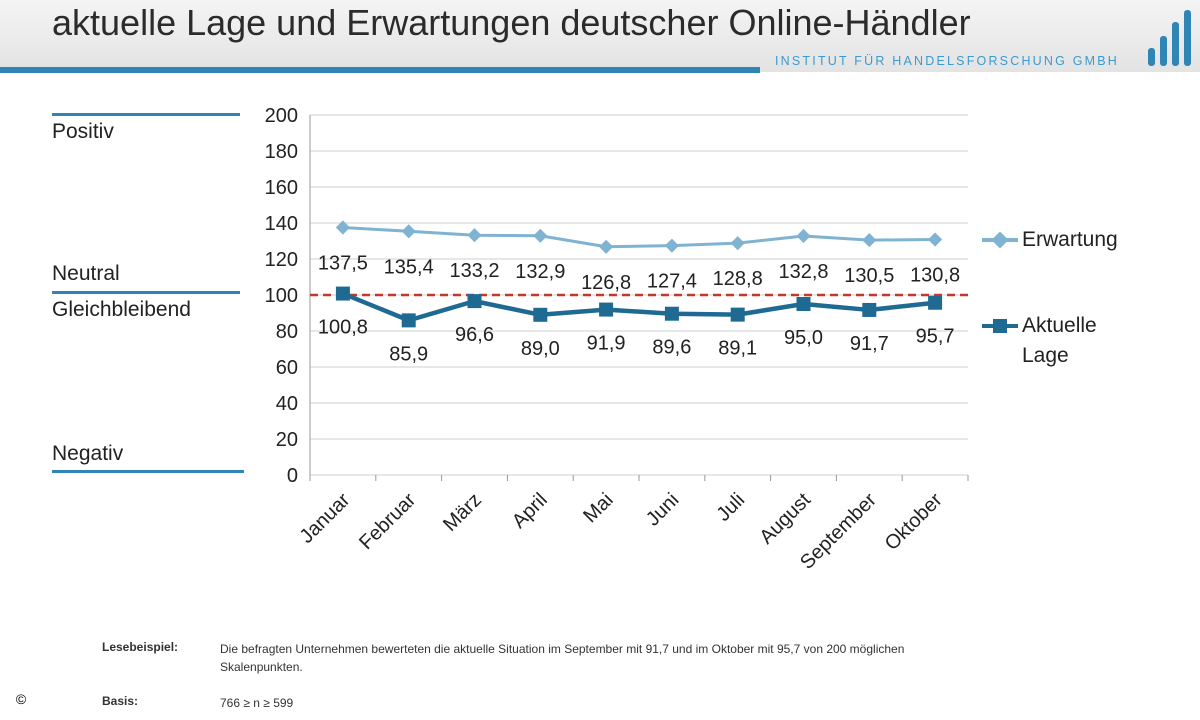 Image resolution: width=1200 pixels, height=720 pixels. I want to click on y-tick-label: 120, so click(281, 260).